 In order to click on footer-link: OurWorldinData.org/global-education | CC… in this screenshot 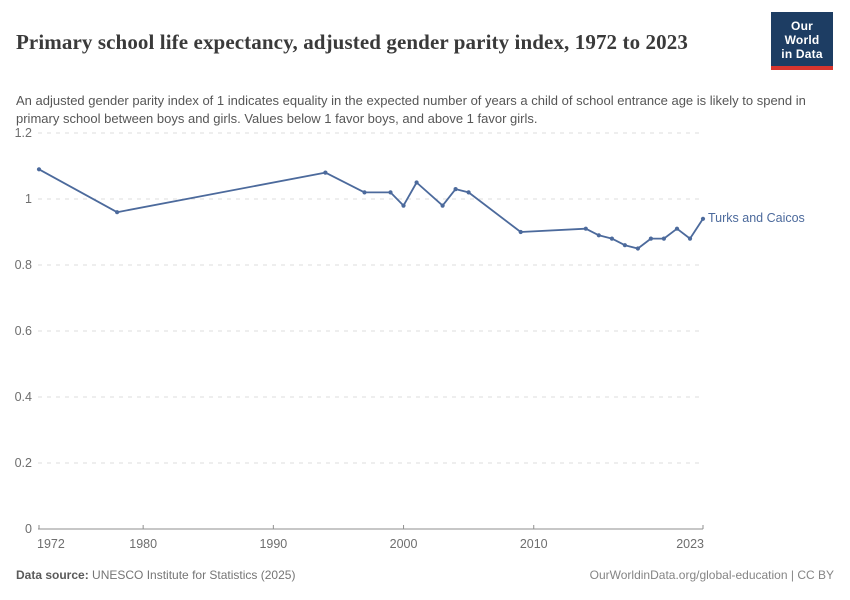, I will do `click(711, 575)`.